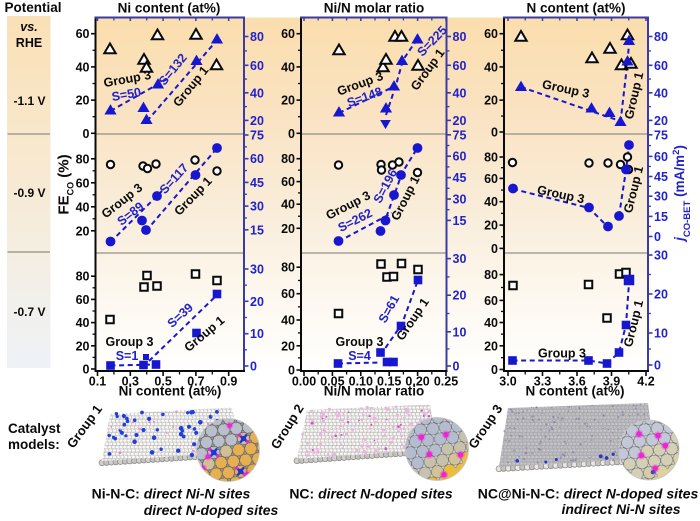 This screenshot has width=700, height=521. I want to click on svg-text: models:, so click(34, 444).